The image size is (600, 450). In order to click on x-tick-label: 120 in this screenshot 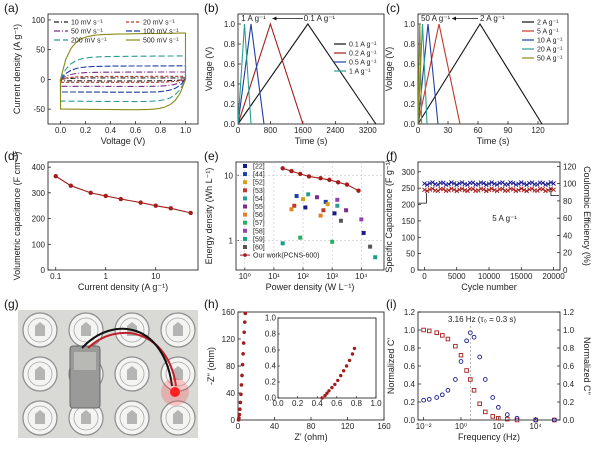, I will do `click(538, 130)`.